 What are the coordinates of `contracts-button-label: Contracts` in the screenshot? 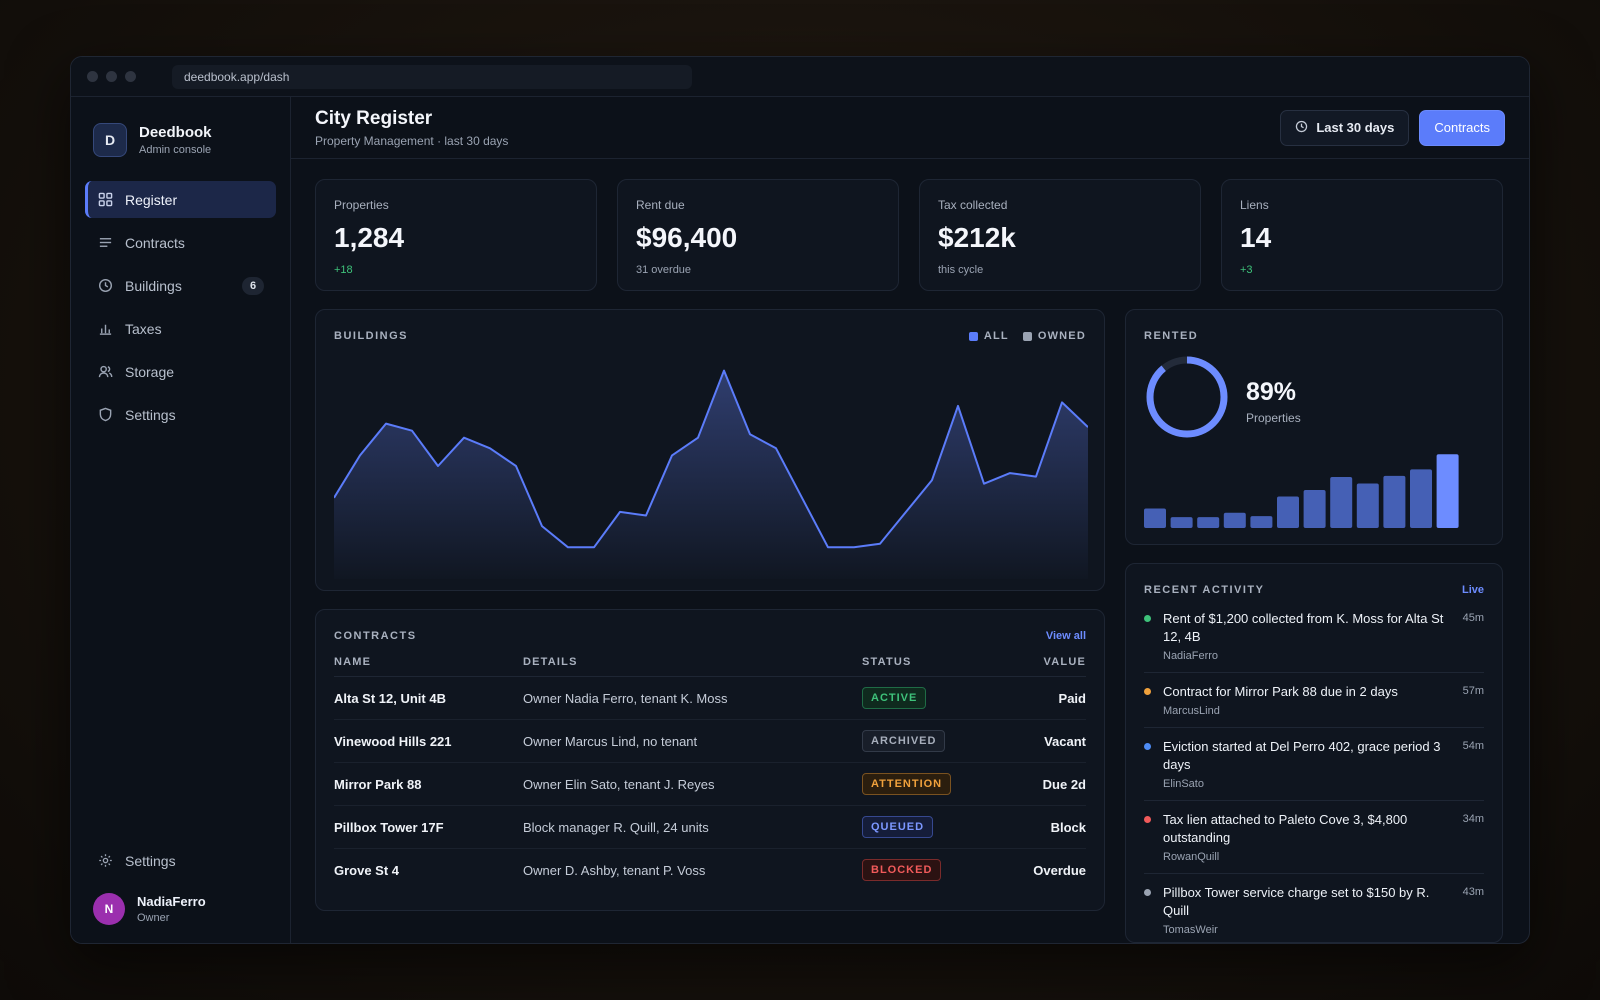 It's located at (1462, 127).